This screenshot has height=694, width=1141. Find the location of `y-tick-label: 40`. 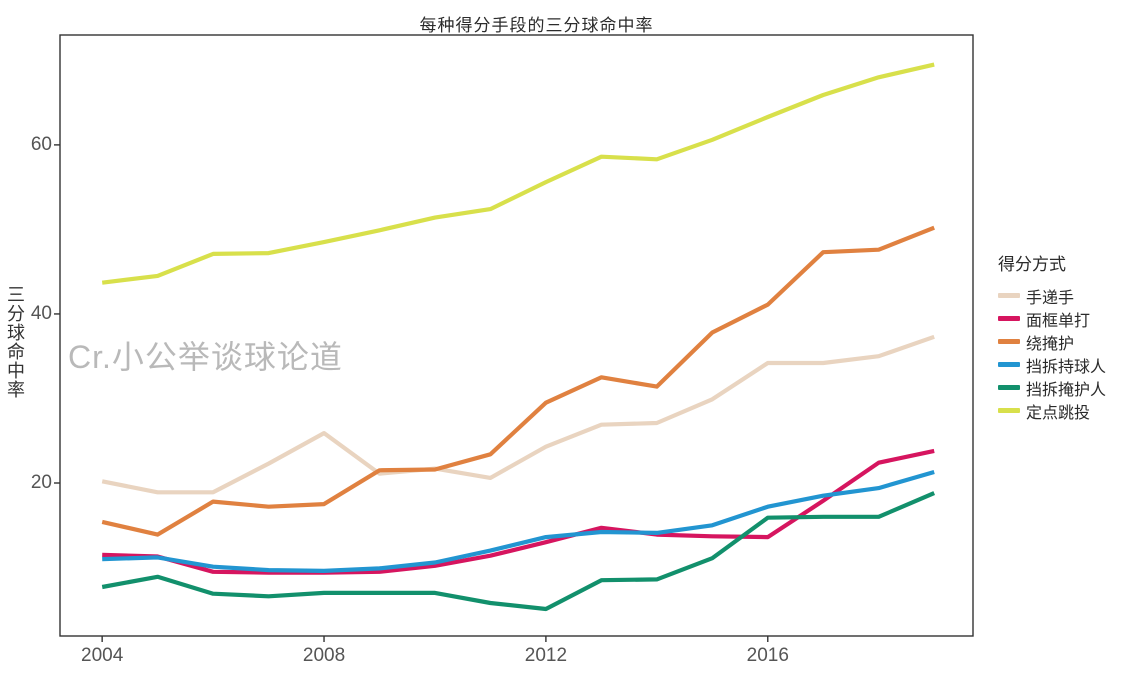

y-tick-label: 40 is located at coordinates (41, 313).